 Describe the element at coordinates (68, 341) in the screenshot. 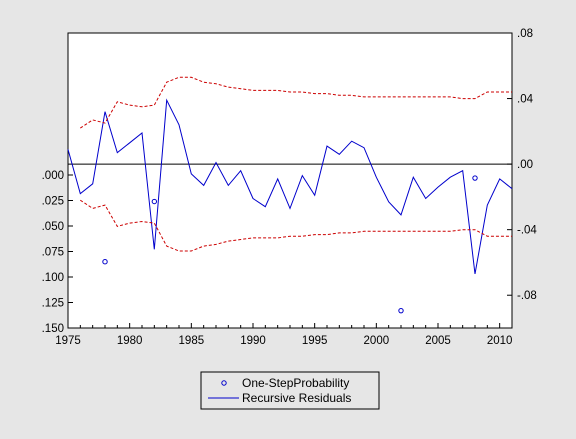

I see `x-tick-label: 1975` at that location.